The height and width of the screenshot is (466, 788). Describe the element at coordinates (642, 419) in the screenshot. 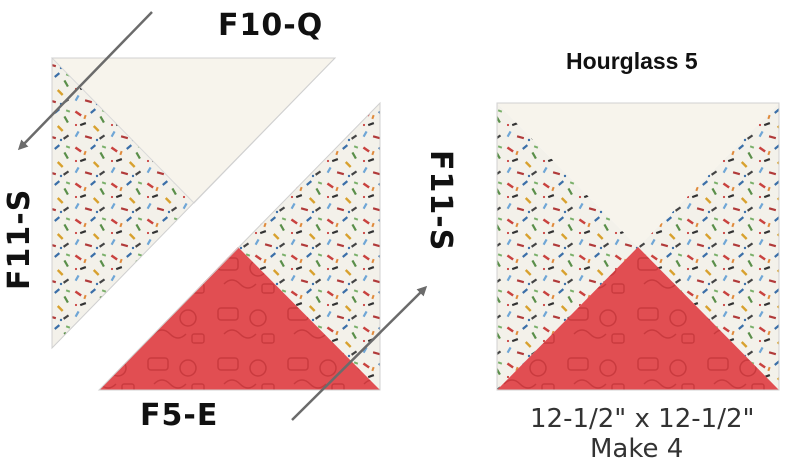

I see `block-size: 12-1/2" x 12-1/2"` at that location.